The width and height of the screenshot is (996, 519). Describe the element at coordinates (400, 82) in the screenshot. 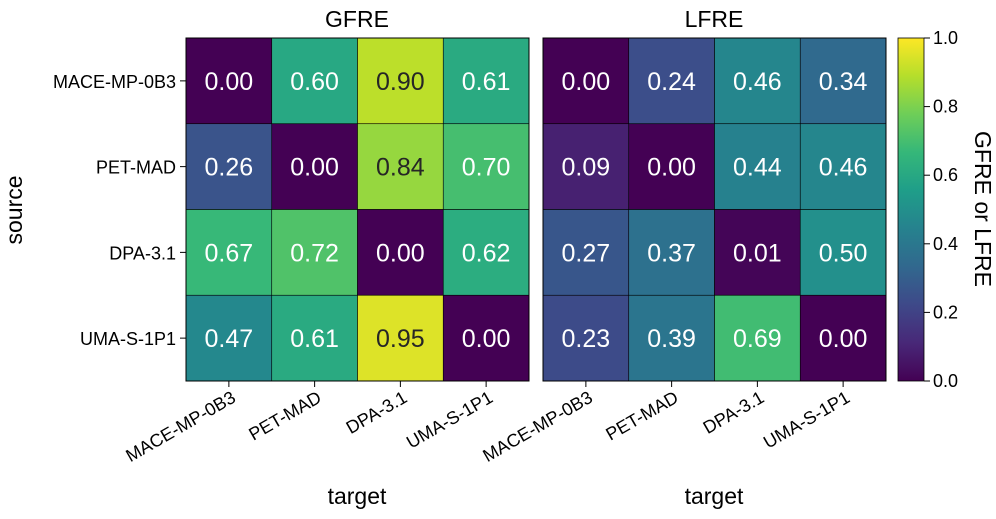

I see `cell-value-label: 0.90` at that location.